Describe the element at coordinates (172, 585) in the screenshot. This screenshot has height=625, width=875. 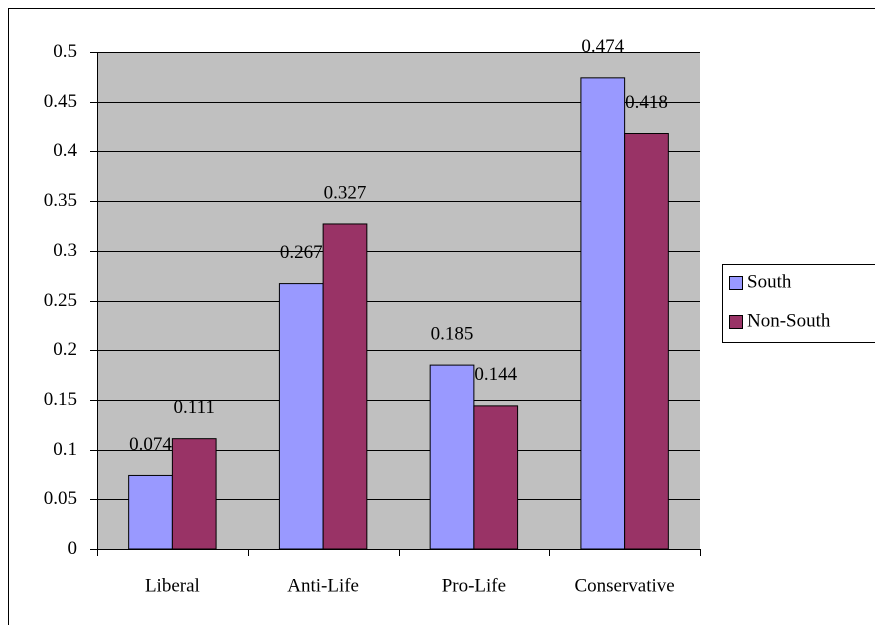
I see `x-tick-label: Liberal` at that location.